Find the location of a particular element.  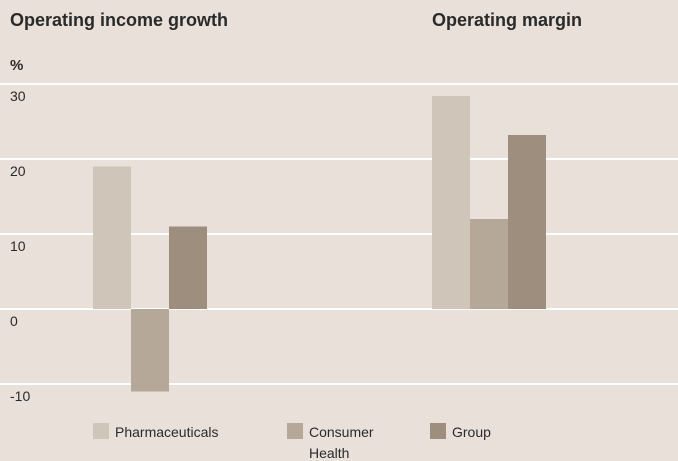

panel-title: Operating income growth is located at coordinates (119, 20).